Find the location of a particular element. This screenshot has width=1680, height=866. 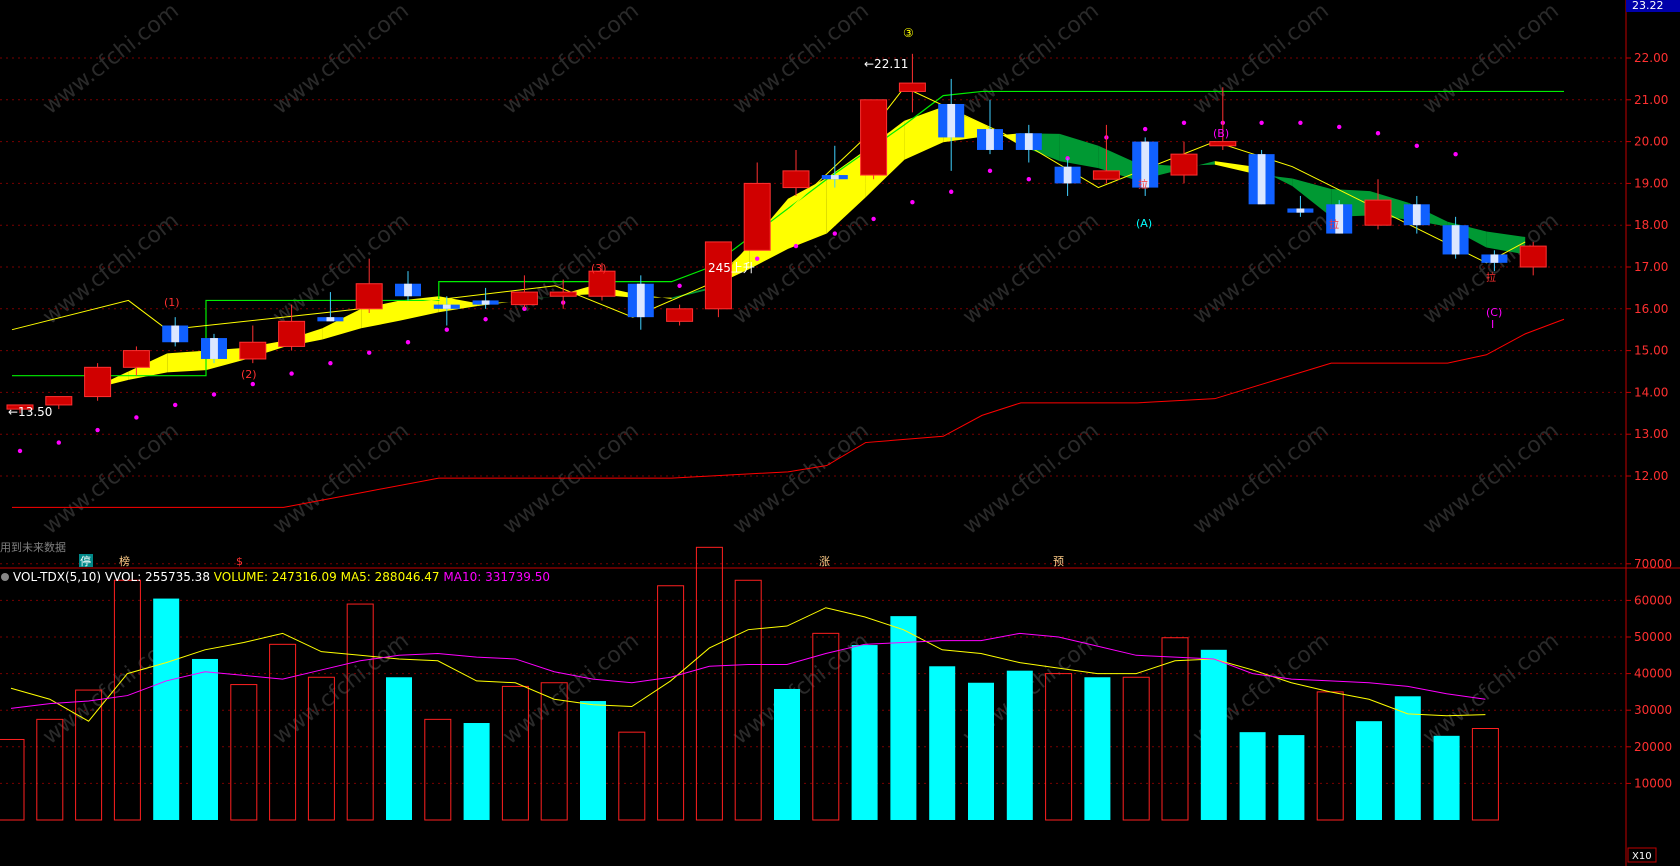

volume-tick-label: 10000 is located at coordinates (1653, 783).